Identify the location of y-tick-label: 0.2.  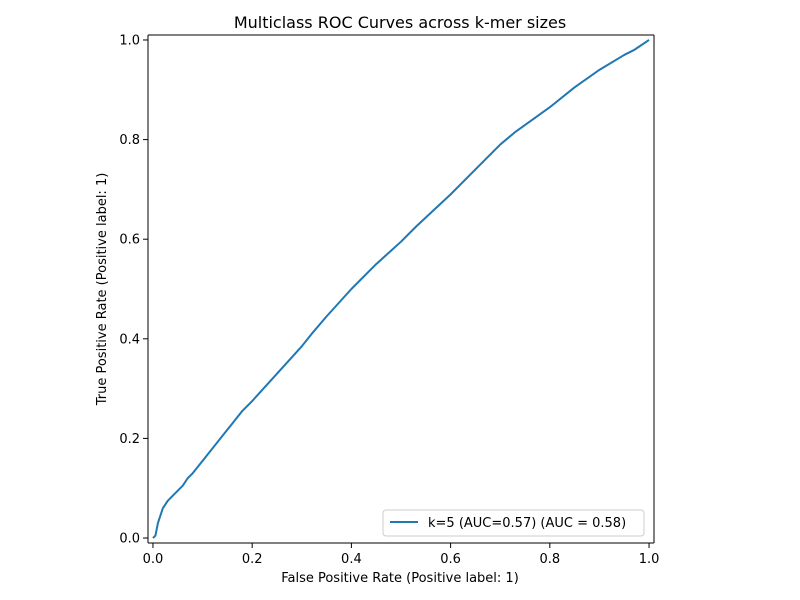
(129, 439).